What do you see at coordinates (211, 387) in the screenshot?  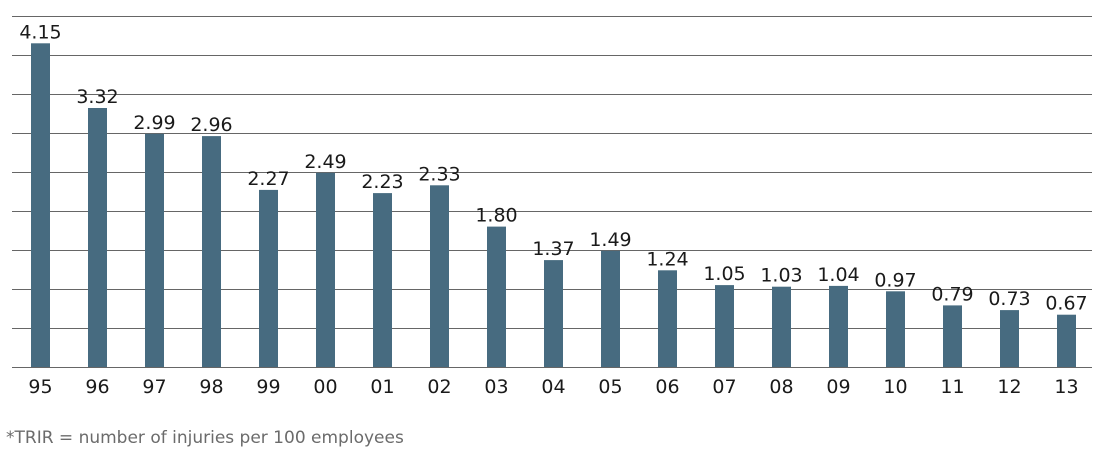 I see `x-tick-label-98: 98` at bounding box center [211, 387].